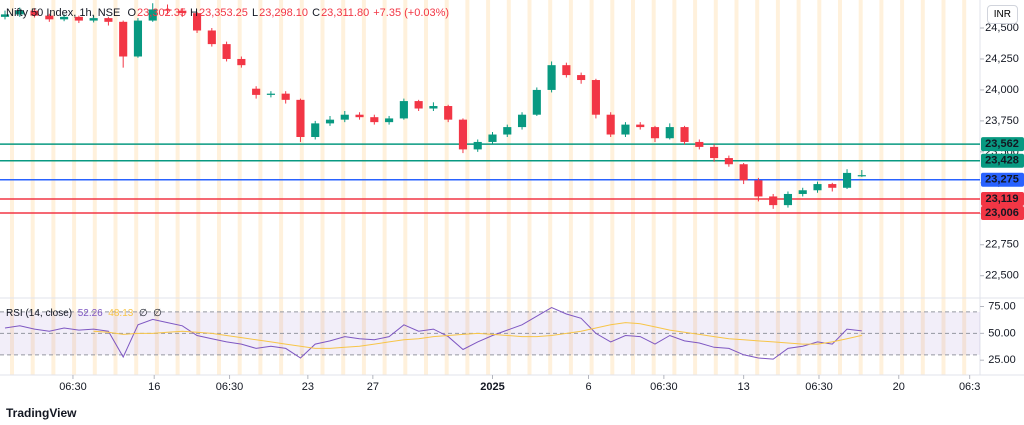 Image resolution: width=1024 pixels, height=425 pixels. I want to click on rsi-tick-label: 50.00, so click(1002, 333).